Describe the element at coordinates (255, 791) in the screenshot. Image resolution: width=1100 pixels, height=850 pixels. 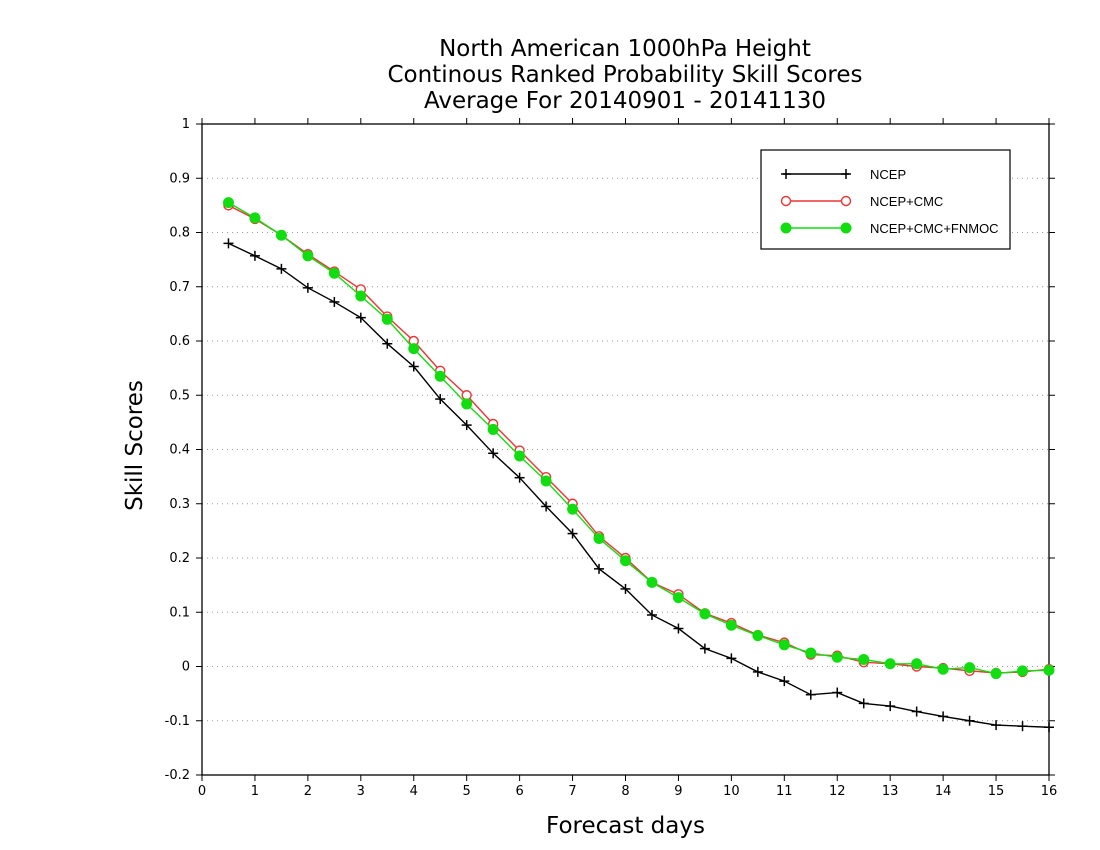
I see `x-tick-label: 1` at that location.